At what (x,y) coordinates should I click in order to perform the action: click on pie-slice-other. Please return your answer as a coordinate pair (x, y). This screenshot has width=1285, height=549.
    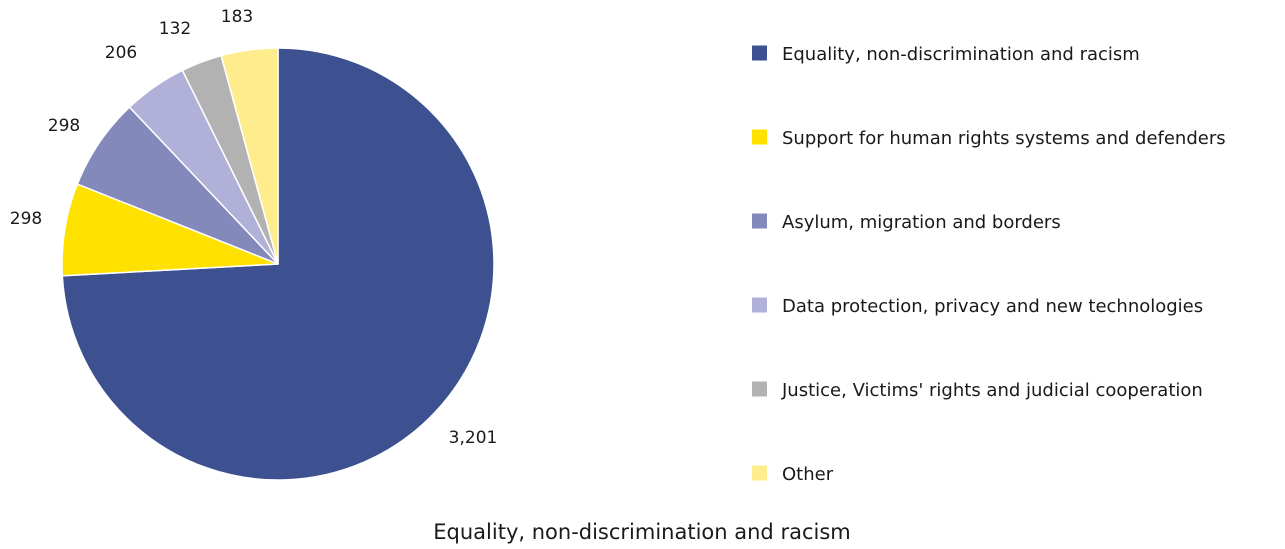
    Looking at the image, I should click on (249, 156).